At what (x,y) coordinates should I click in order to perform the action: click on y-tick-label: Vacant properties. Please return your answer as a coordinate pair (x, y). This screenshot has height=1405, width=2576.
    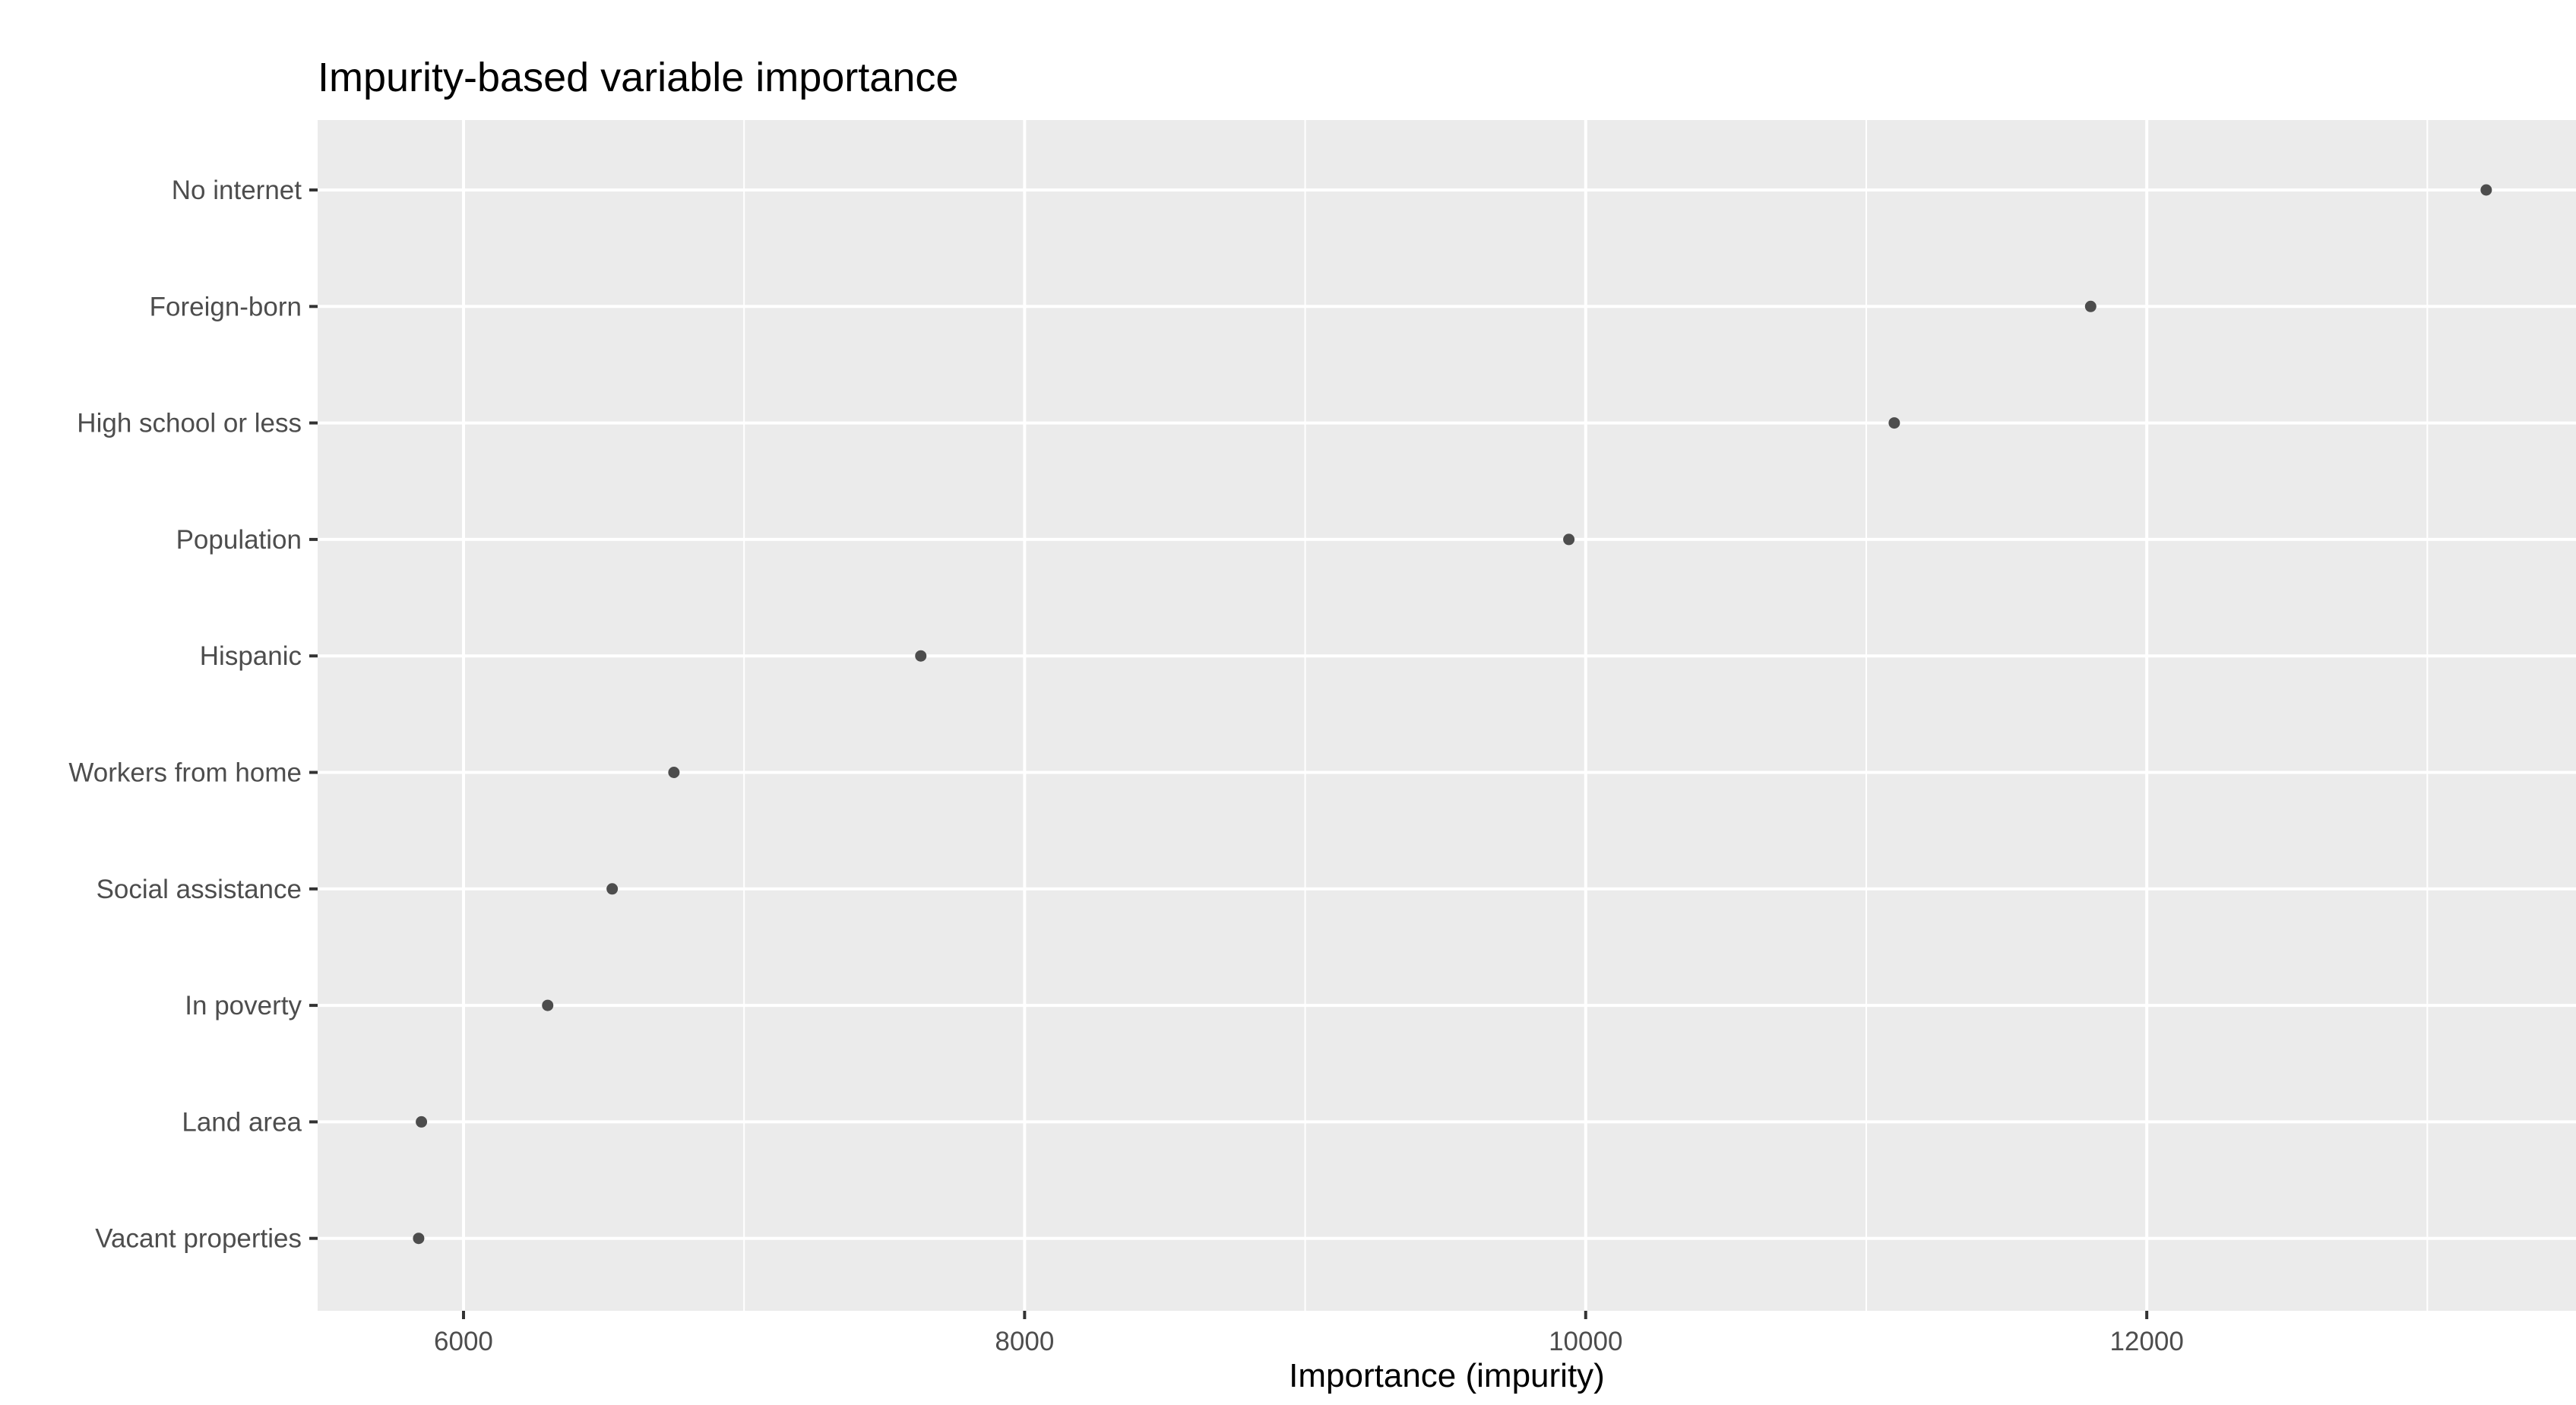
    Looking at the image, I should click on (199, 1239).